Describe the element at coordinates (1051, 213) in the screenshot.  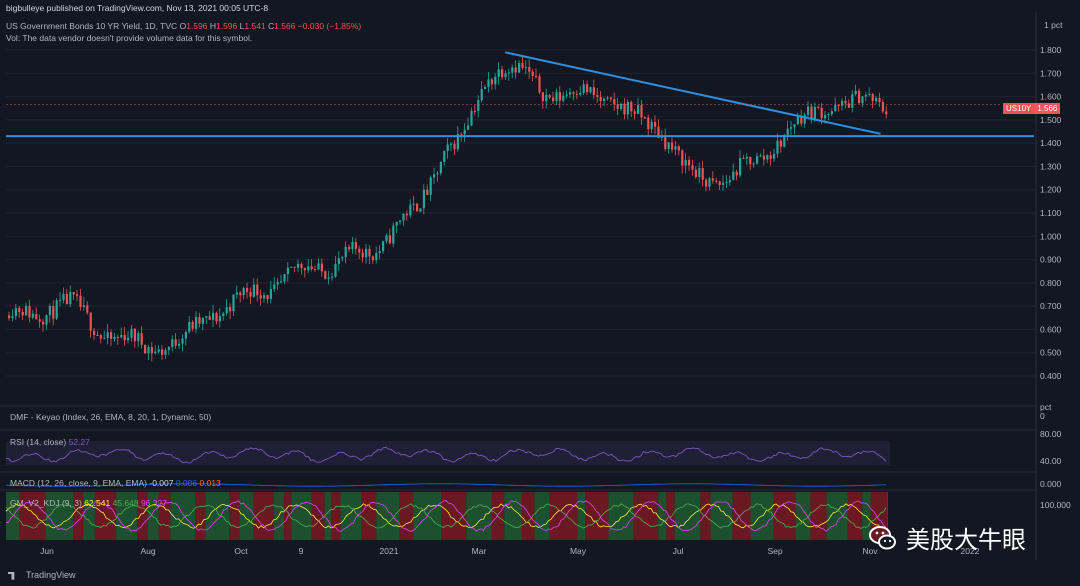
I see `price-tick-7: 1.100` at that location.